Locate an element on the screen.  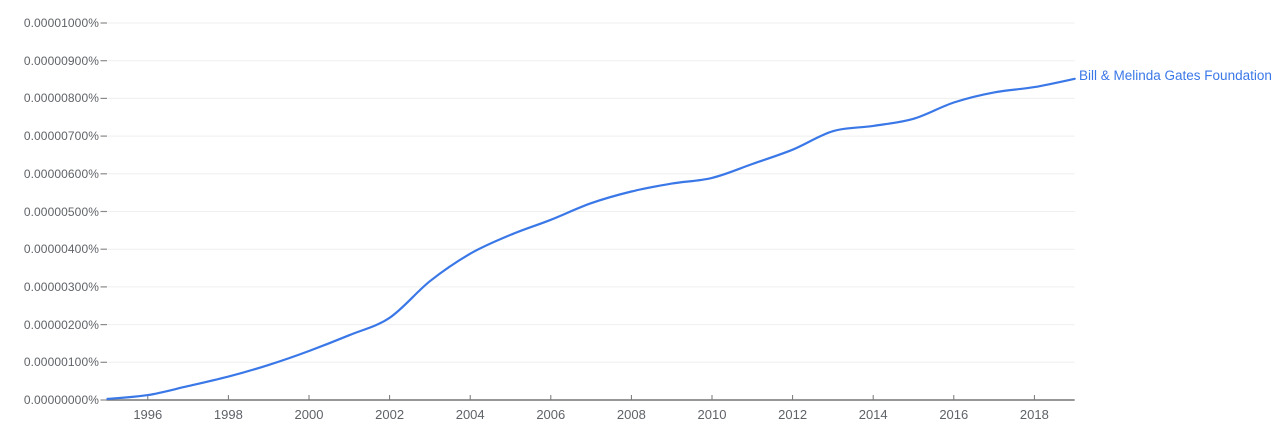
y-axis-tick-label: 0.00000400% is located at coordinates (61, 249).